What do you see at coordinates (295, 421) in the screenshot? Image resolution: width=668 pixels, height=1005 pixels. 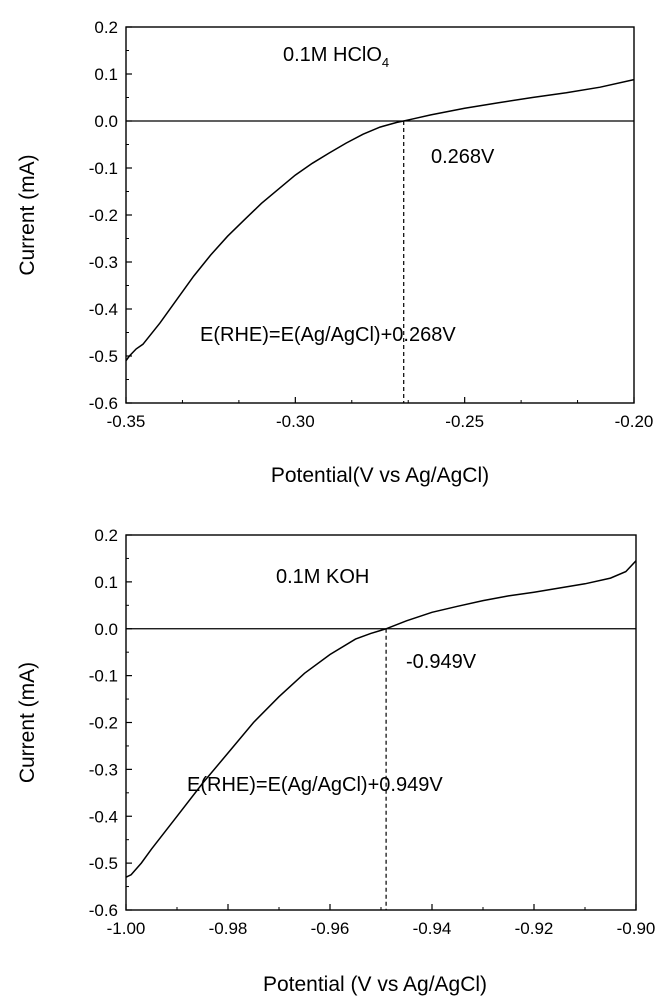 I see `x-tick-label: -0.30` at bounding box center [295, 421].